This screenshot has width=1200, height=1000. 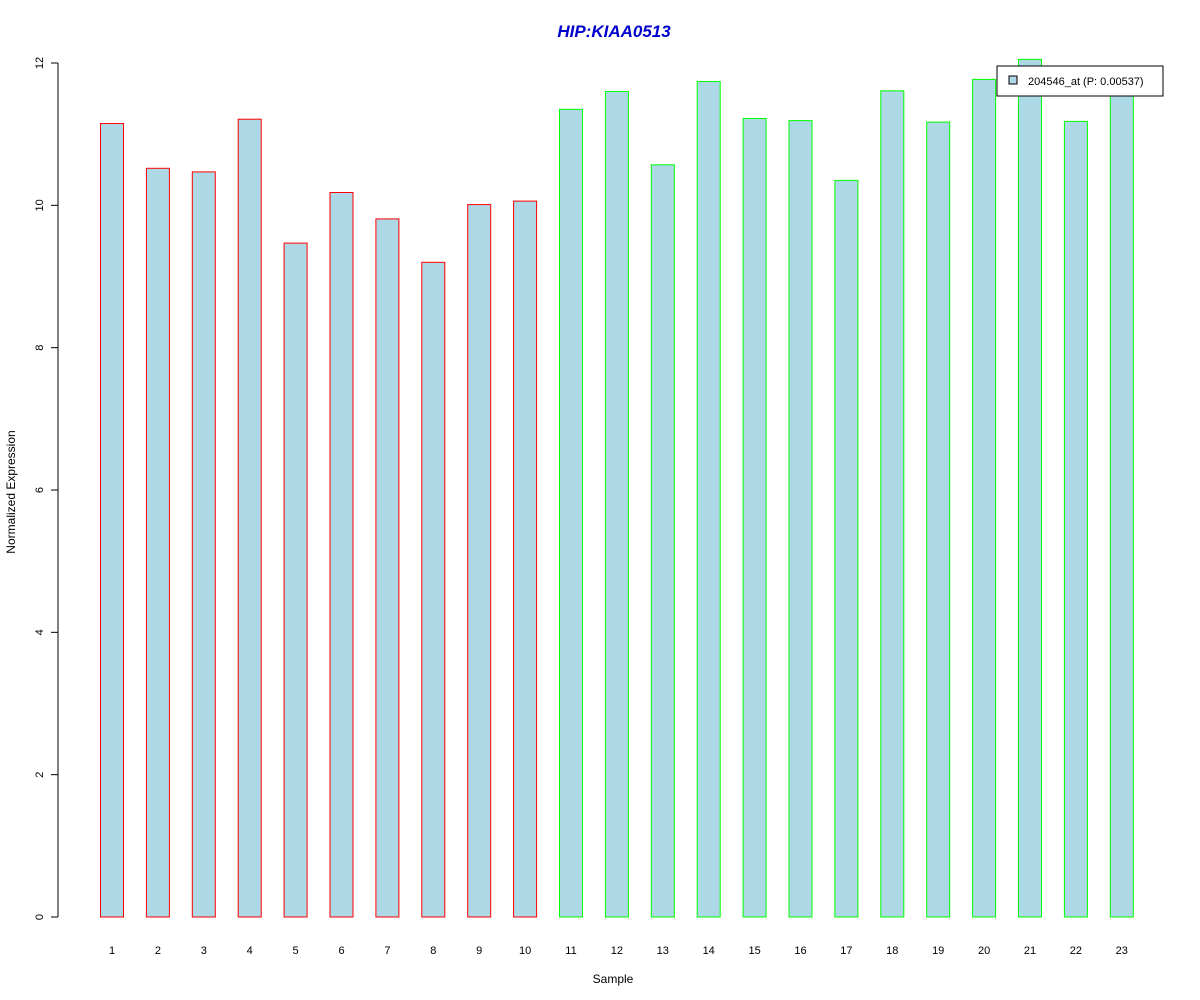 What do you see at coordinates (525, 951) in the screenshot?
I see `x-tick-label: 10` at bounding box center [525, 951].